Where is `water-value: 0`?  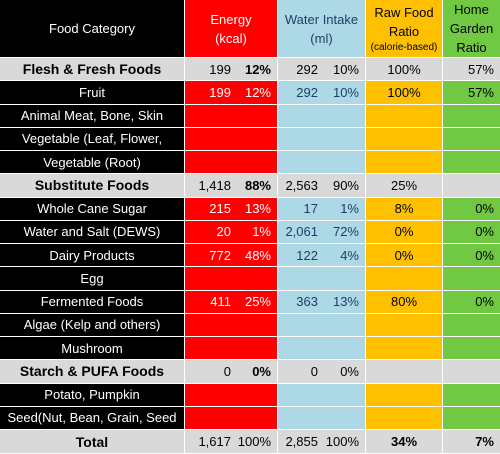 water-value: 0 is located at coordinates (314, 371).